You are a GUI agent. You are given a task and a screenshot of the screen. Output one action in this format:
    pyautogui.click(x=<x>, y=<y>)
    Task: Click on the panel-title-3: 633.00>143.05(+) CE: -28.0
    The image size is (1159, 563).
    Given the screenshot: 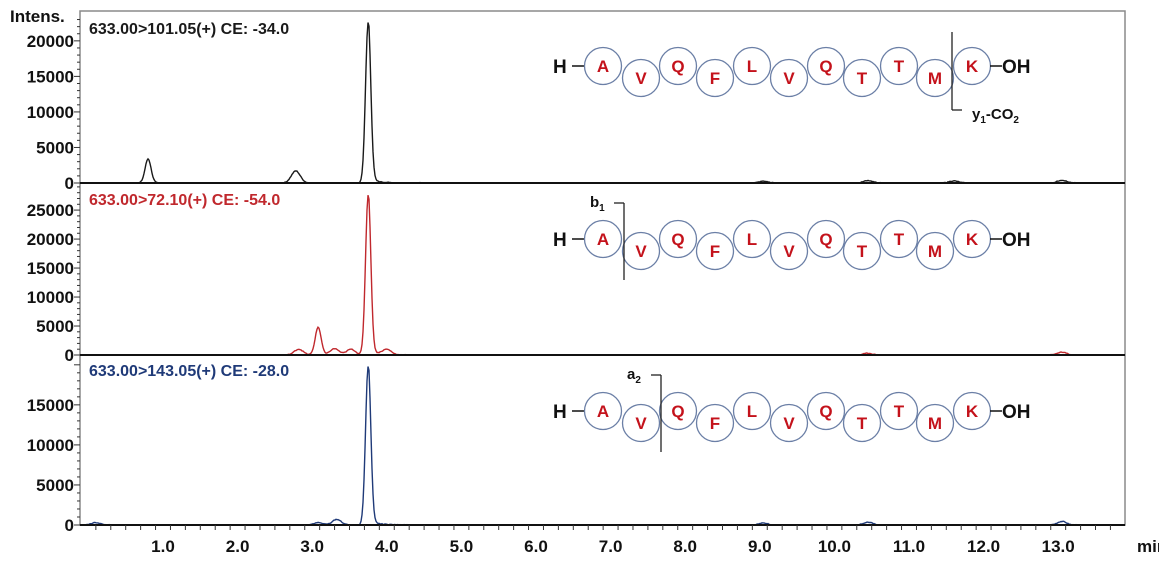 What is the action you would take?
    pyautogui.click(x=189, y=371)
    